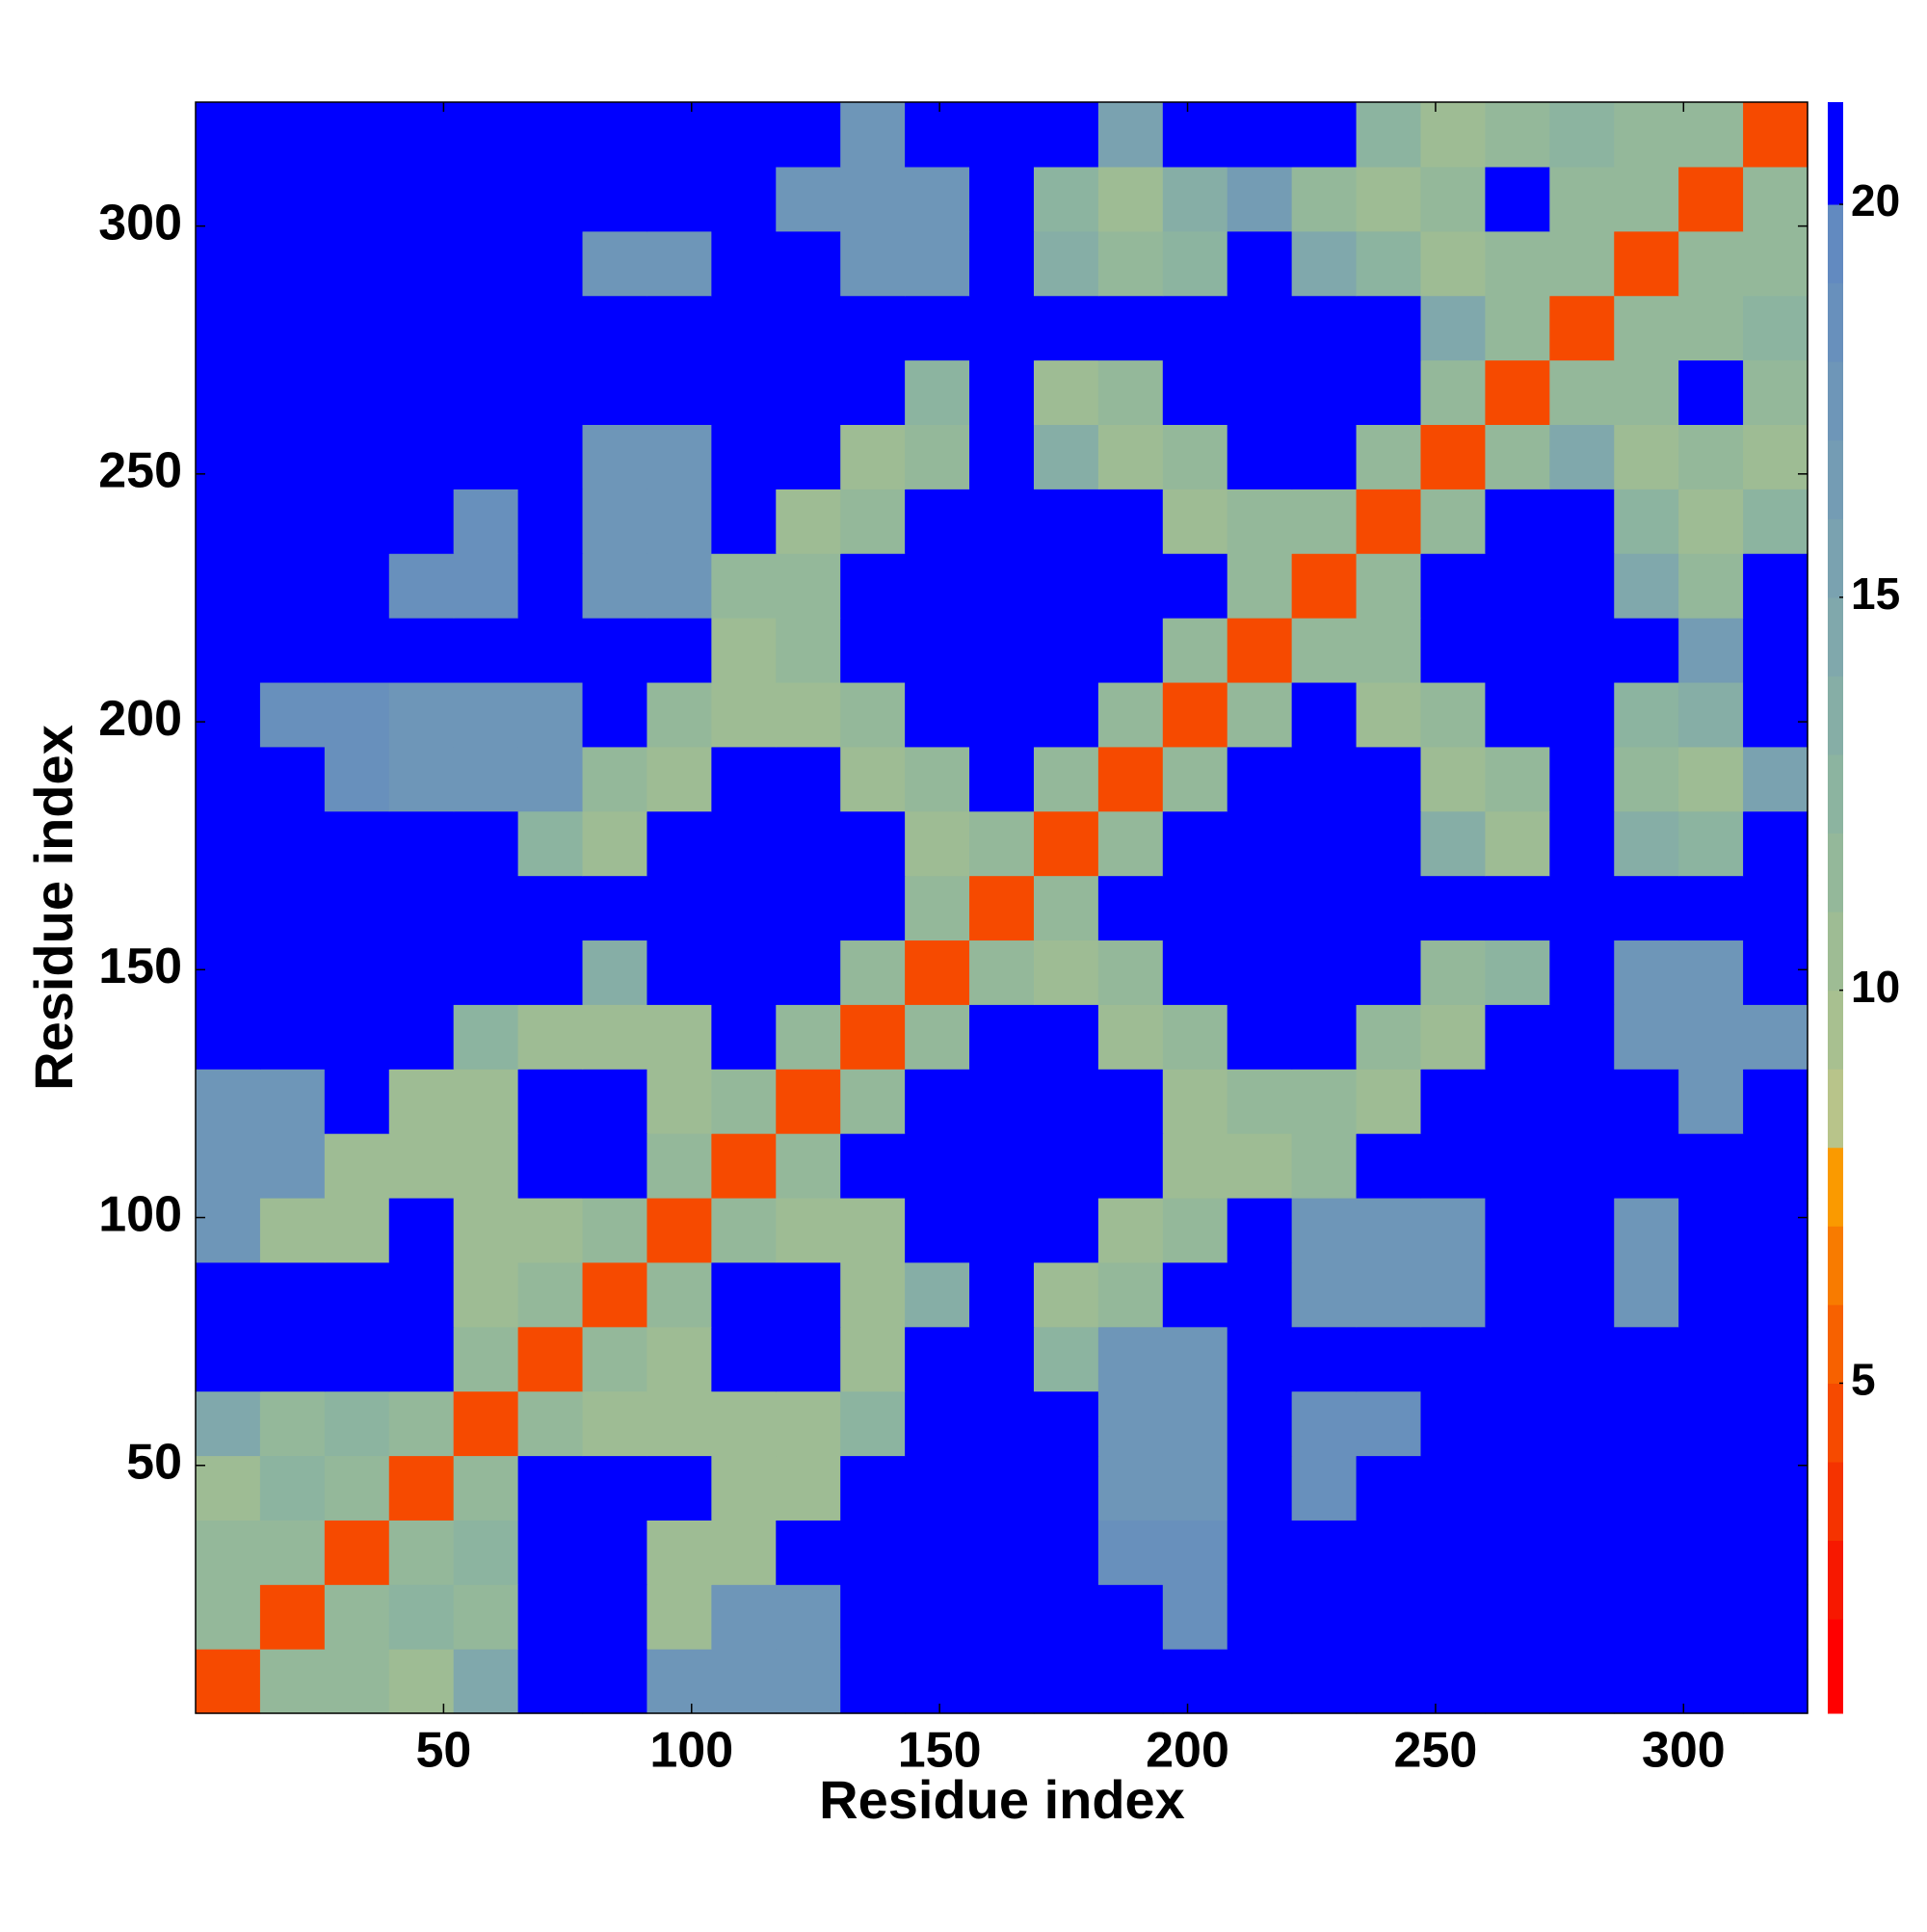 This screenshot has height=1932, width=1927. I want to click on y-tick-label: 200, so click(140, 719).